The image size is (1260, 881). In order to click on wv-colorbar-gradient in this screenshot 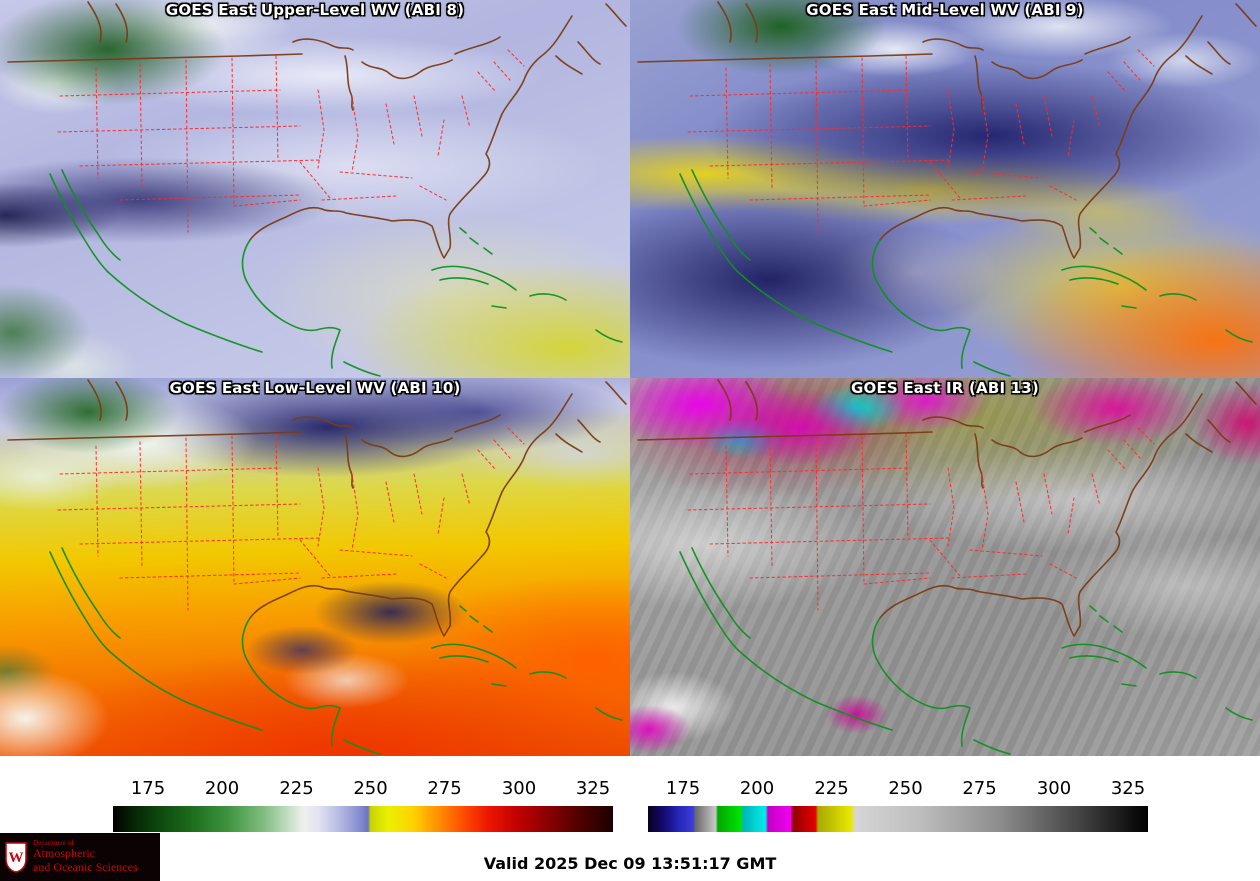, I will do `click(363, 819)`.